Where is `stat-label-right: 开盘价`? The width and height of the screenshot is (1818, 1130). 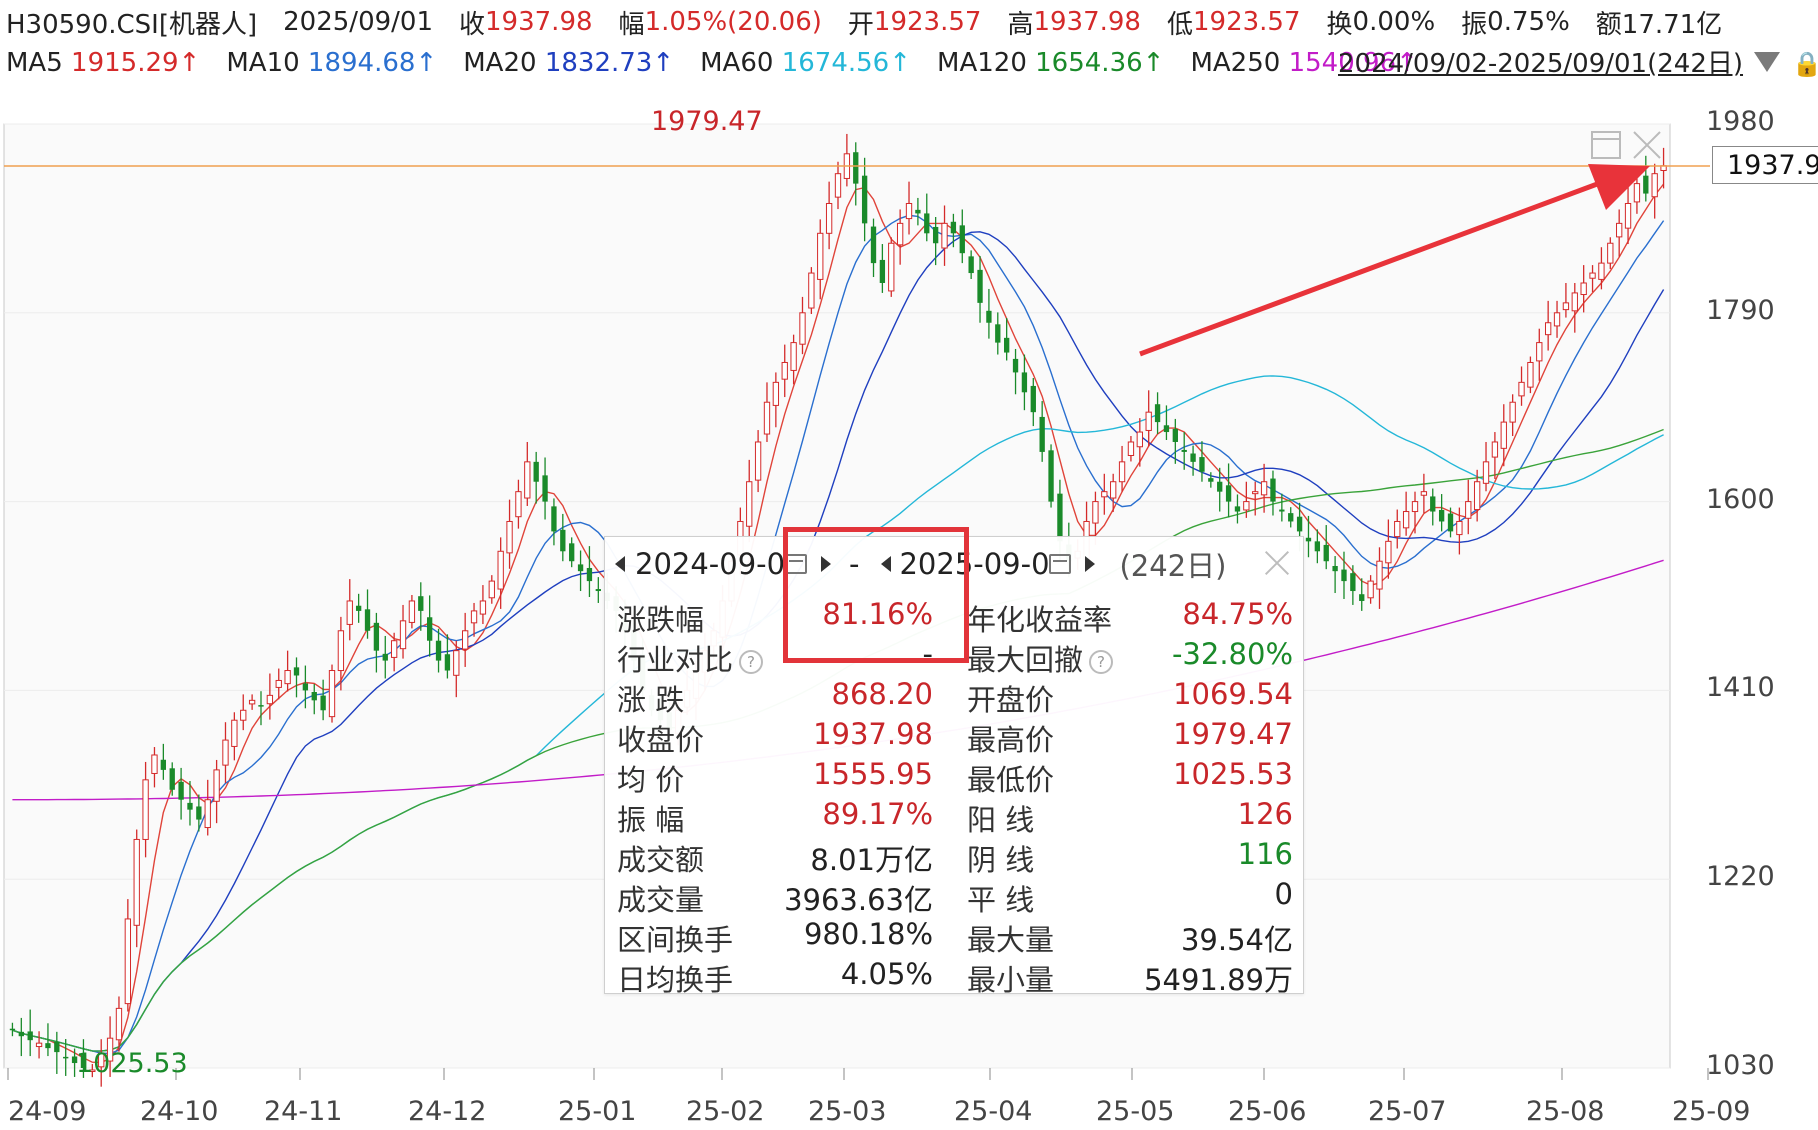
stat-label-right: 开盘价 is located at coordinates (1010, 698).